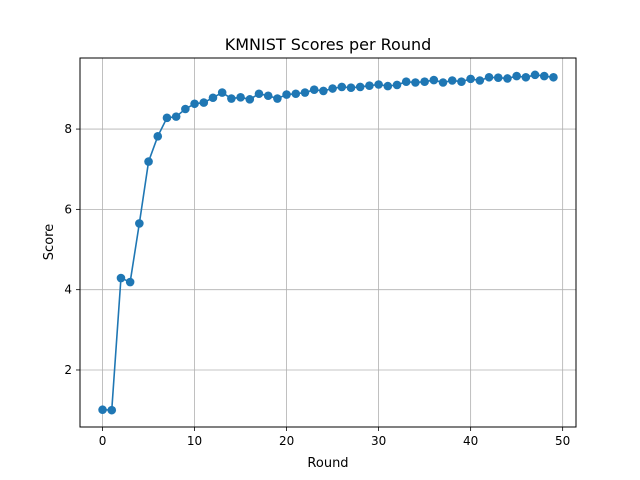 The height and width of the screenshot is (480, 640). Describe the element at coordinates (562, 441) in the screenshot. I see `x-tick-label: 50` at that location.